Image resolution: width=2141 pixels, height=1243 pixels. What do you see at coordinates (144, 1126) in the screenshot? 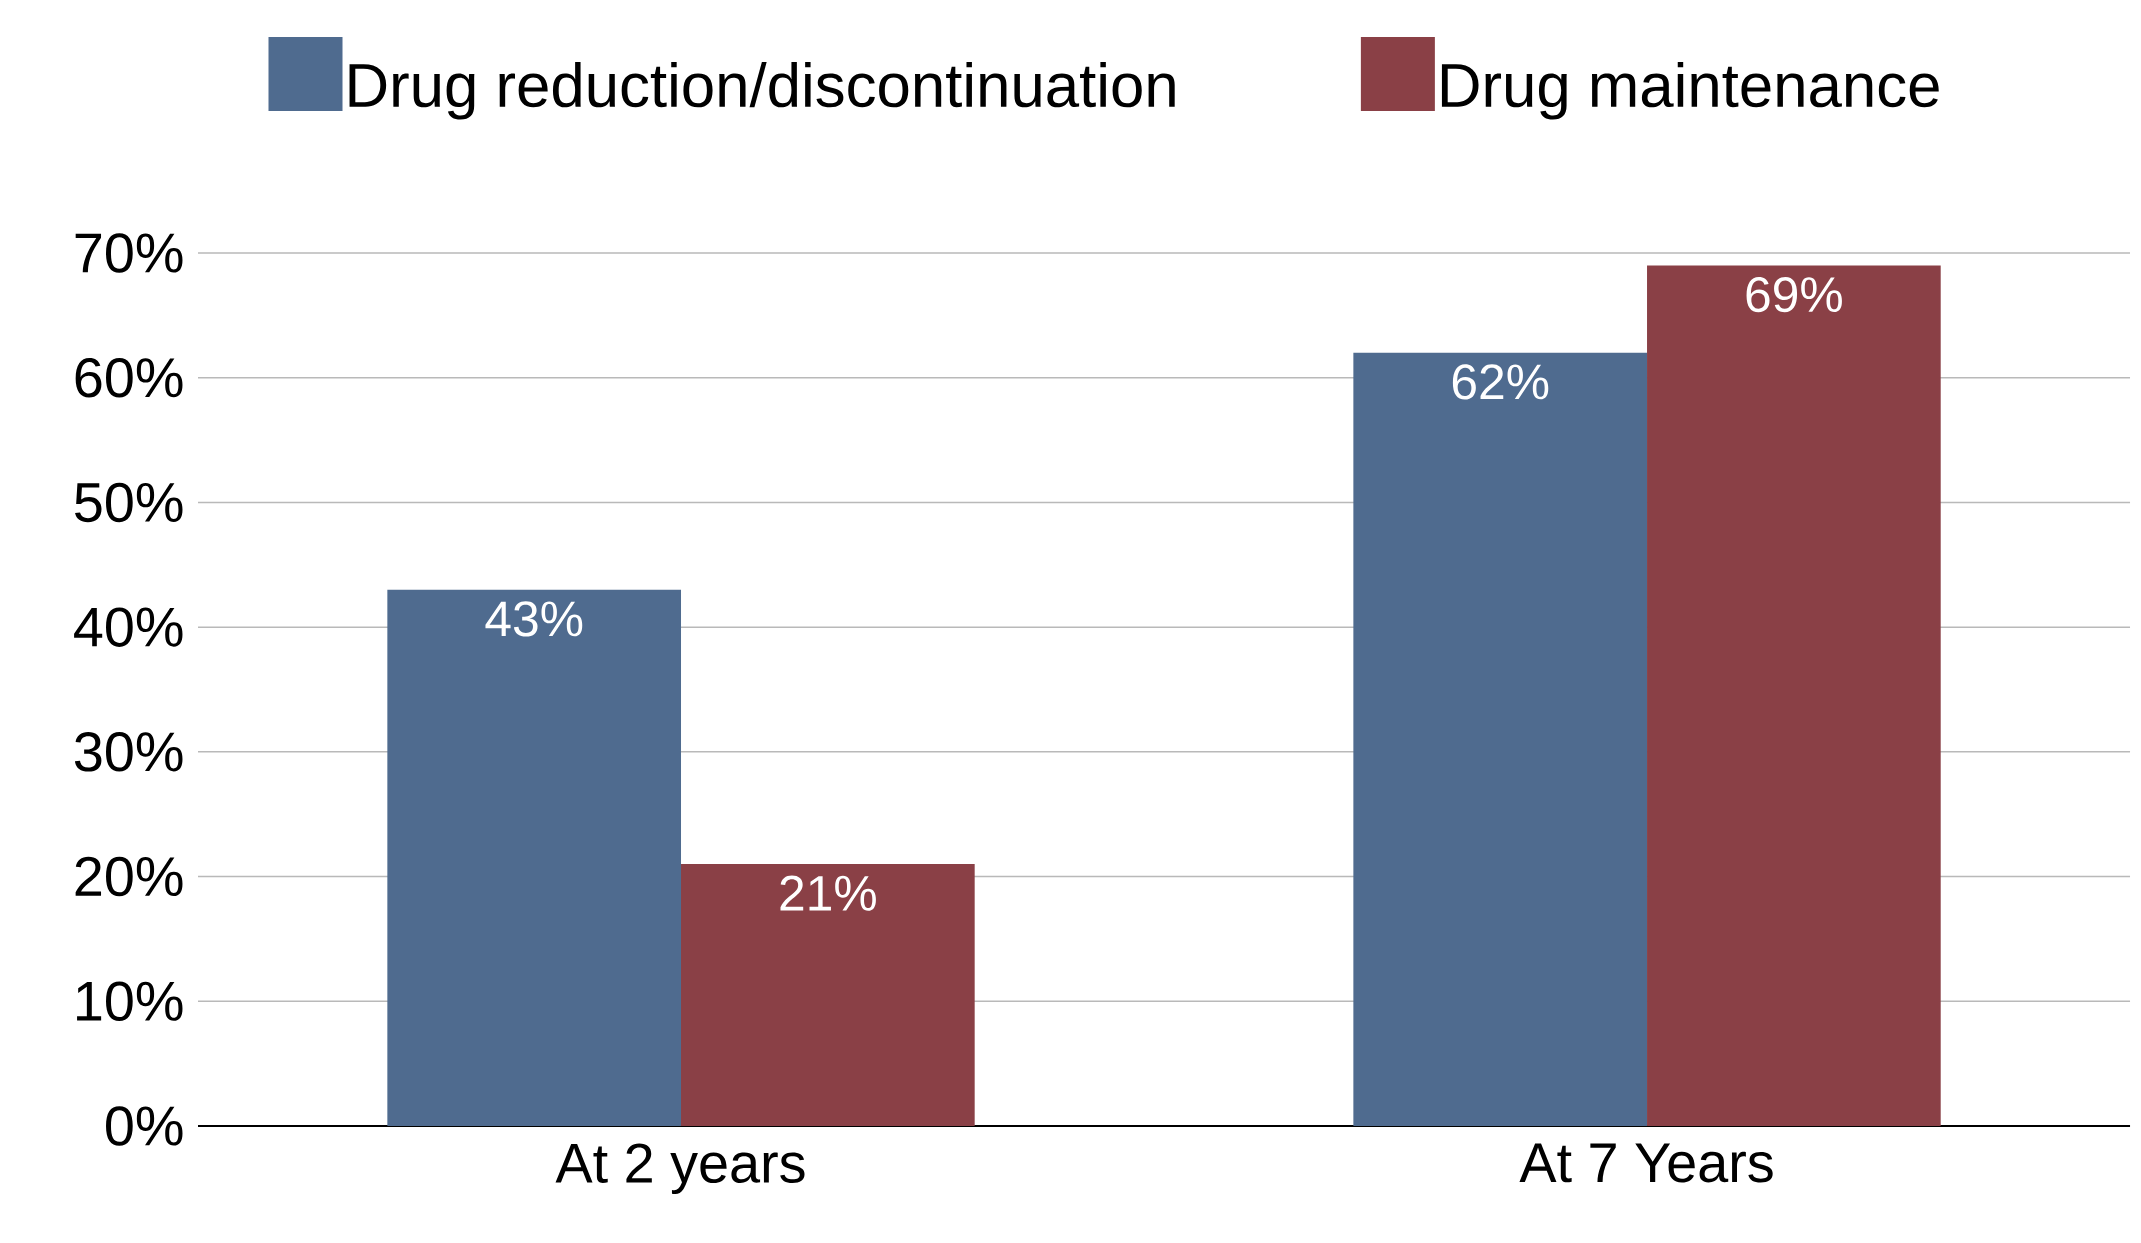
I see `y-tick-label: 0%` at bounding box center [144, 1126].